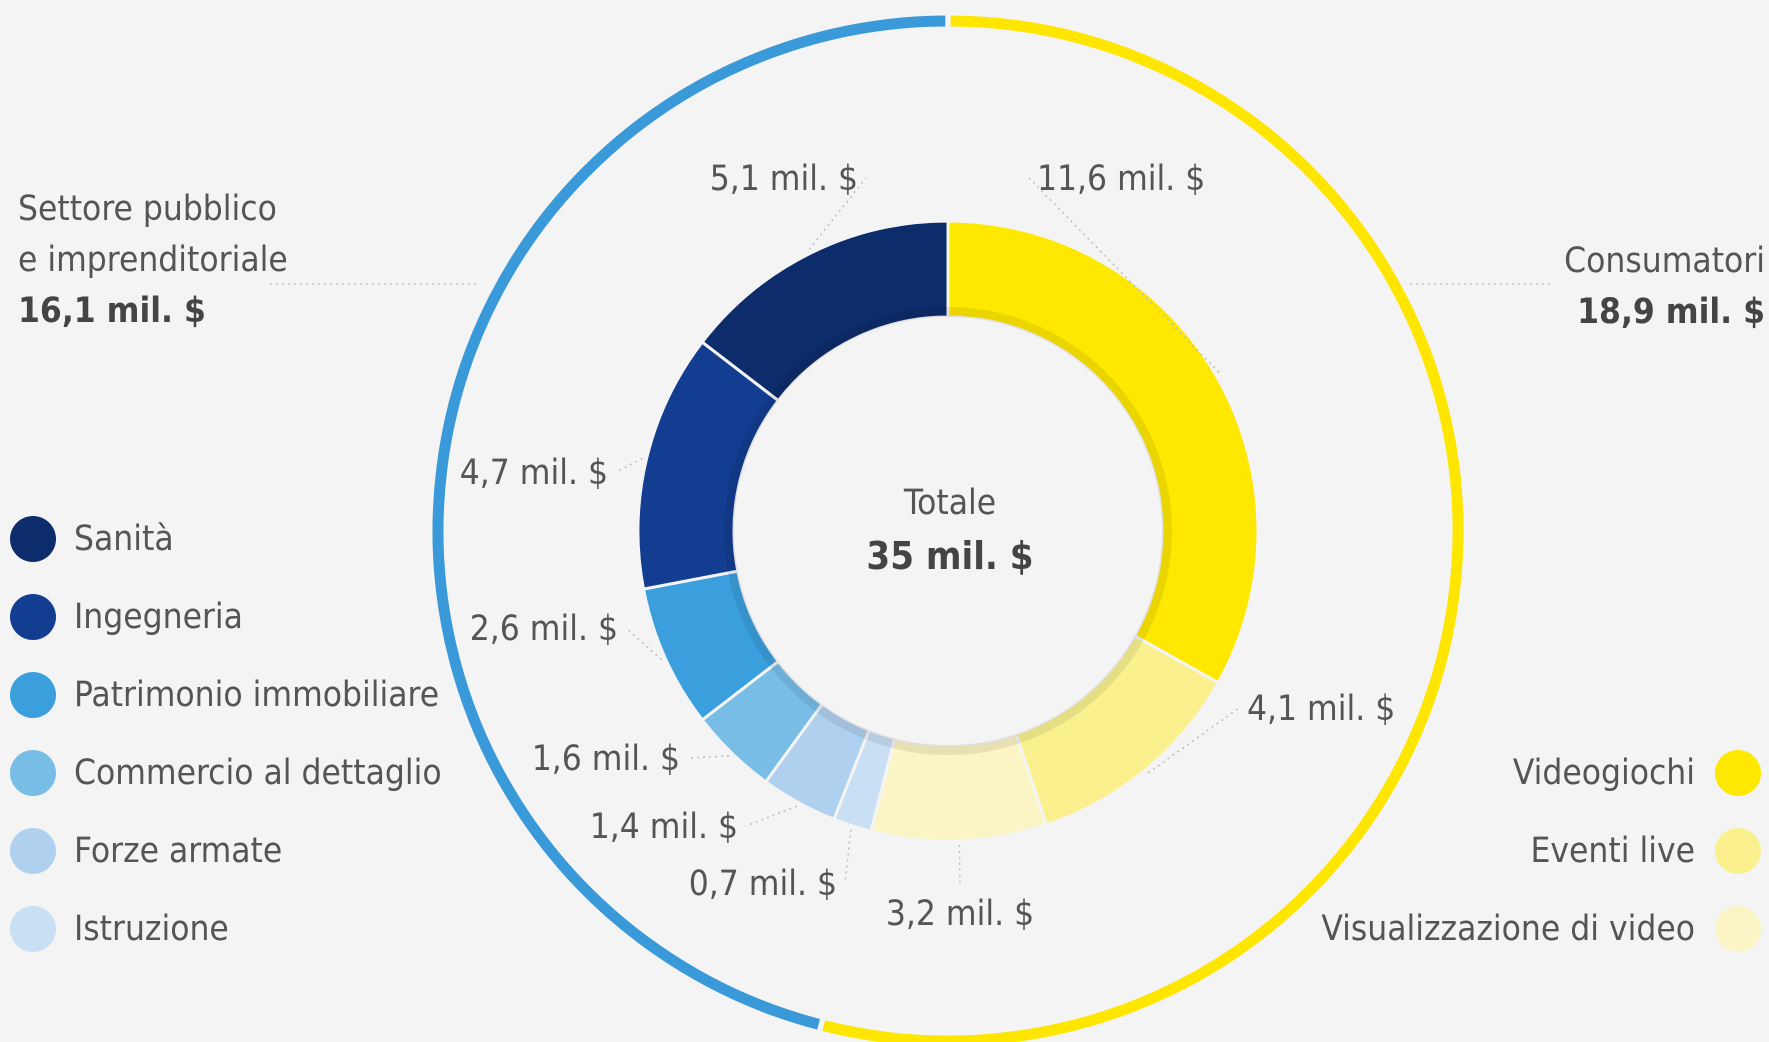 The width and height of the screenshot is (1769, 1042). What do you see at coordinates (1321, 709) in the screenshot?
I see `segment-label-eventi-live: 4,1 mil. $` at bounding box center [1321, 709].